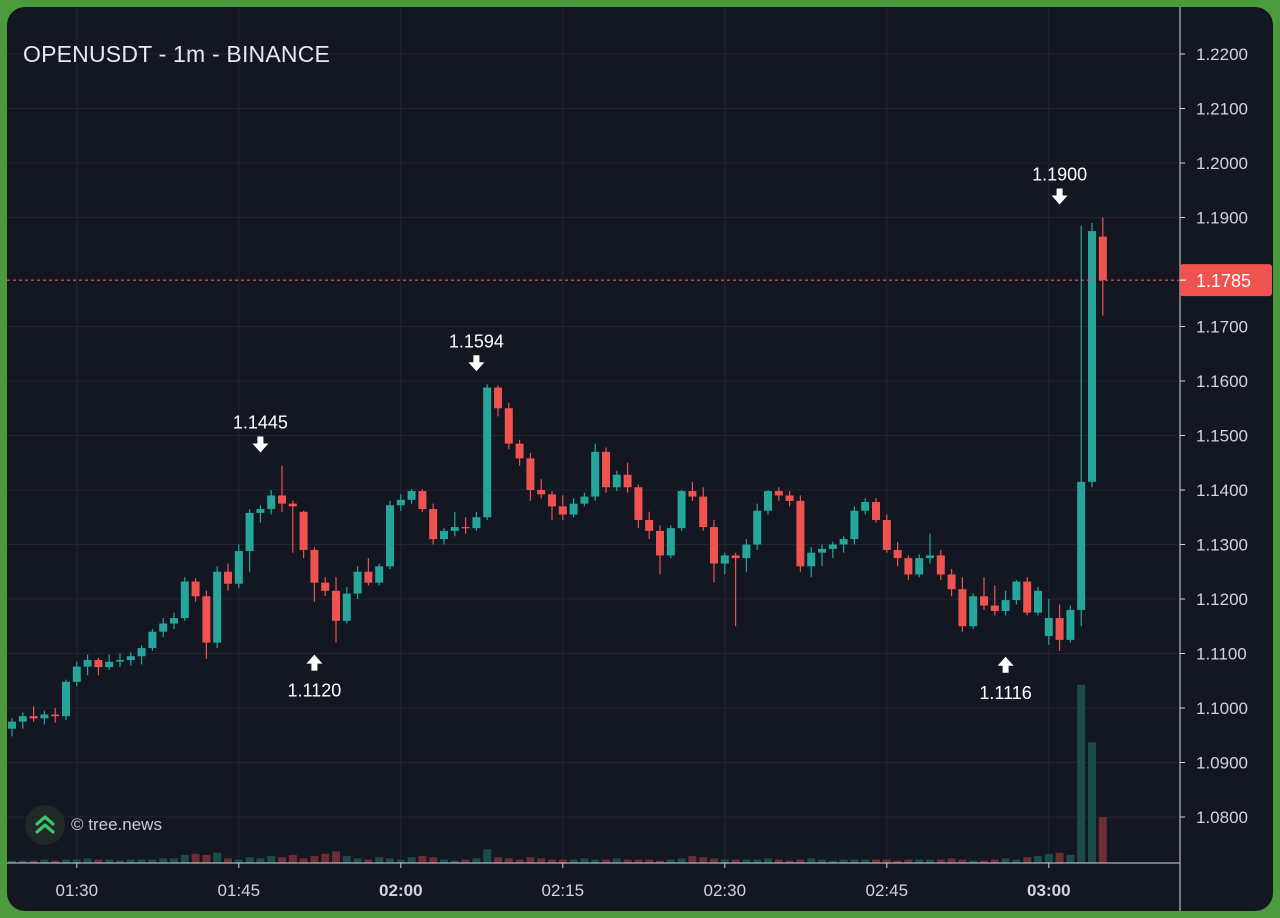 The image size is (1280, 918). What do you see at coordinates (563, 881) in the screenshot?
I see `time-axis: 01:30 01:45 02:00 02:15 02:30 02:45 03:00` at bounding box center [563, 881].